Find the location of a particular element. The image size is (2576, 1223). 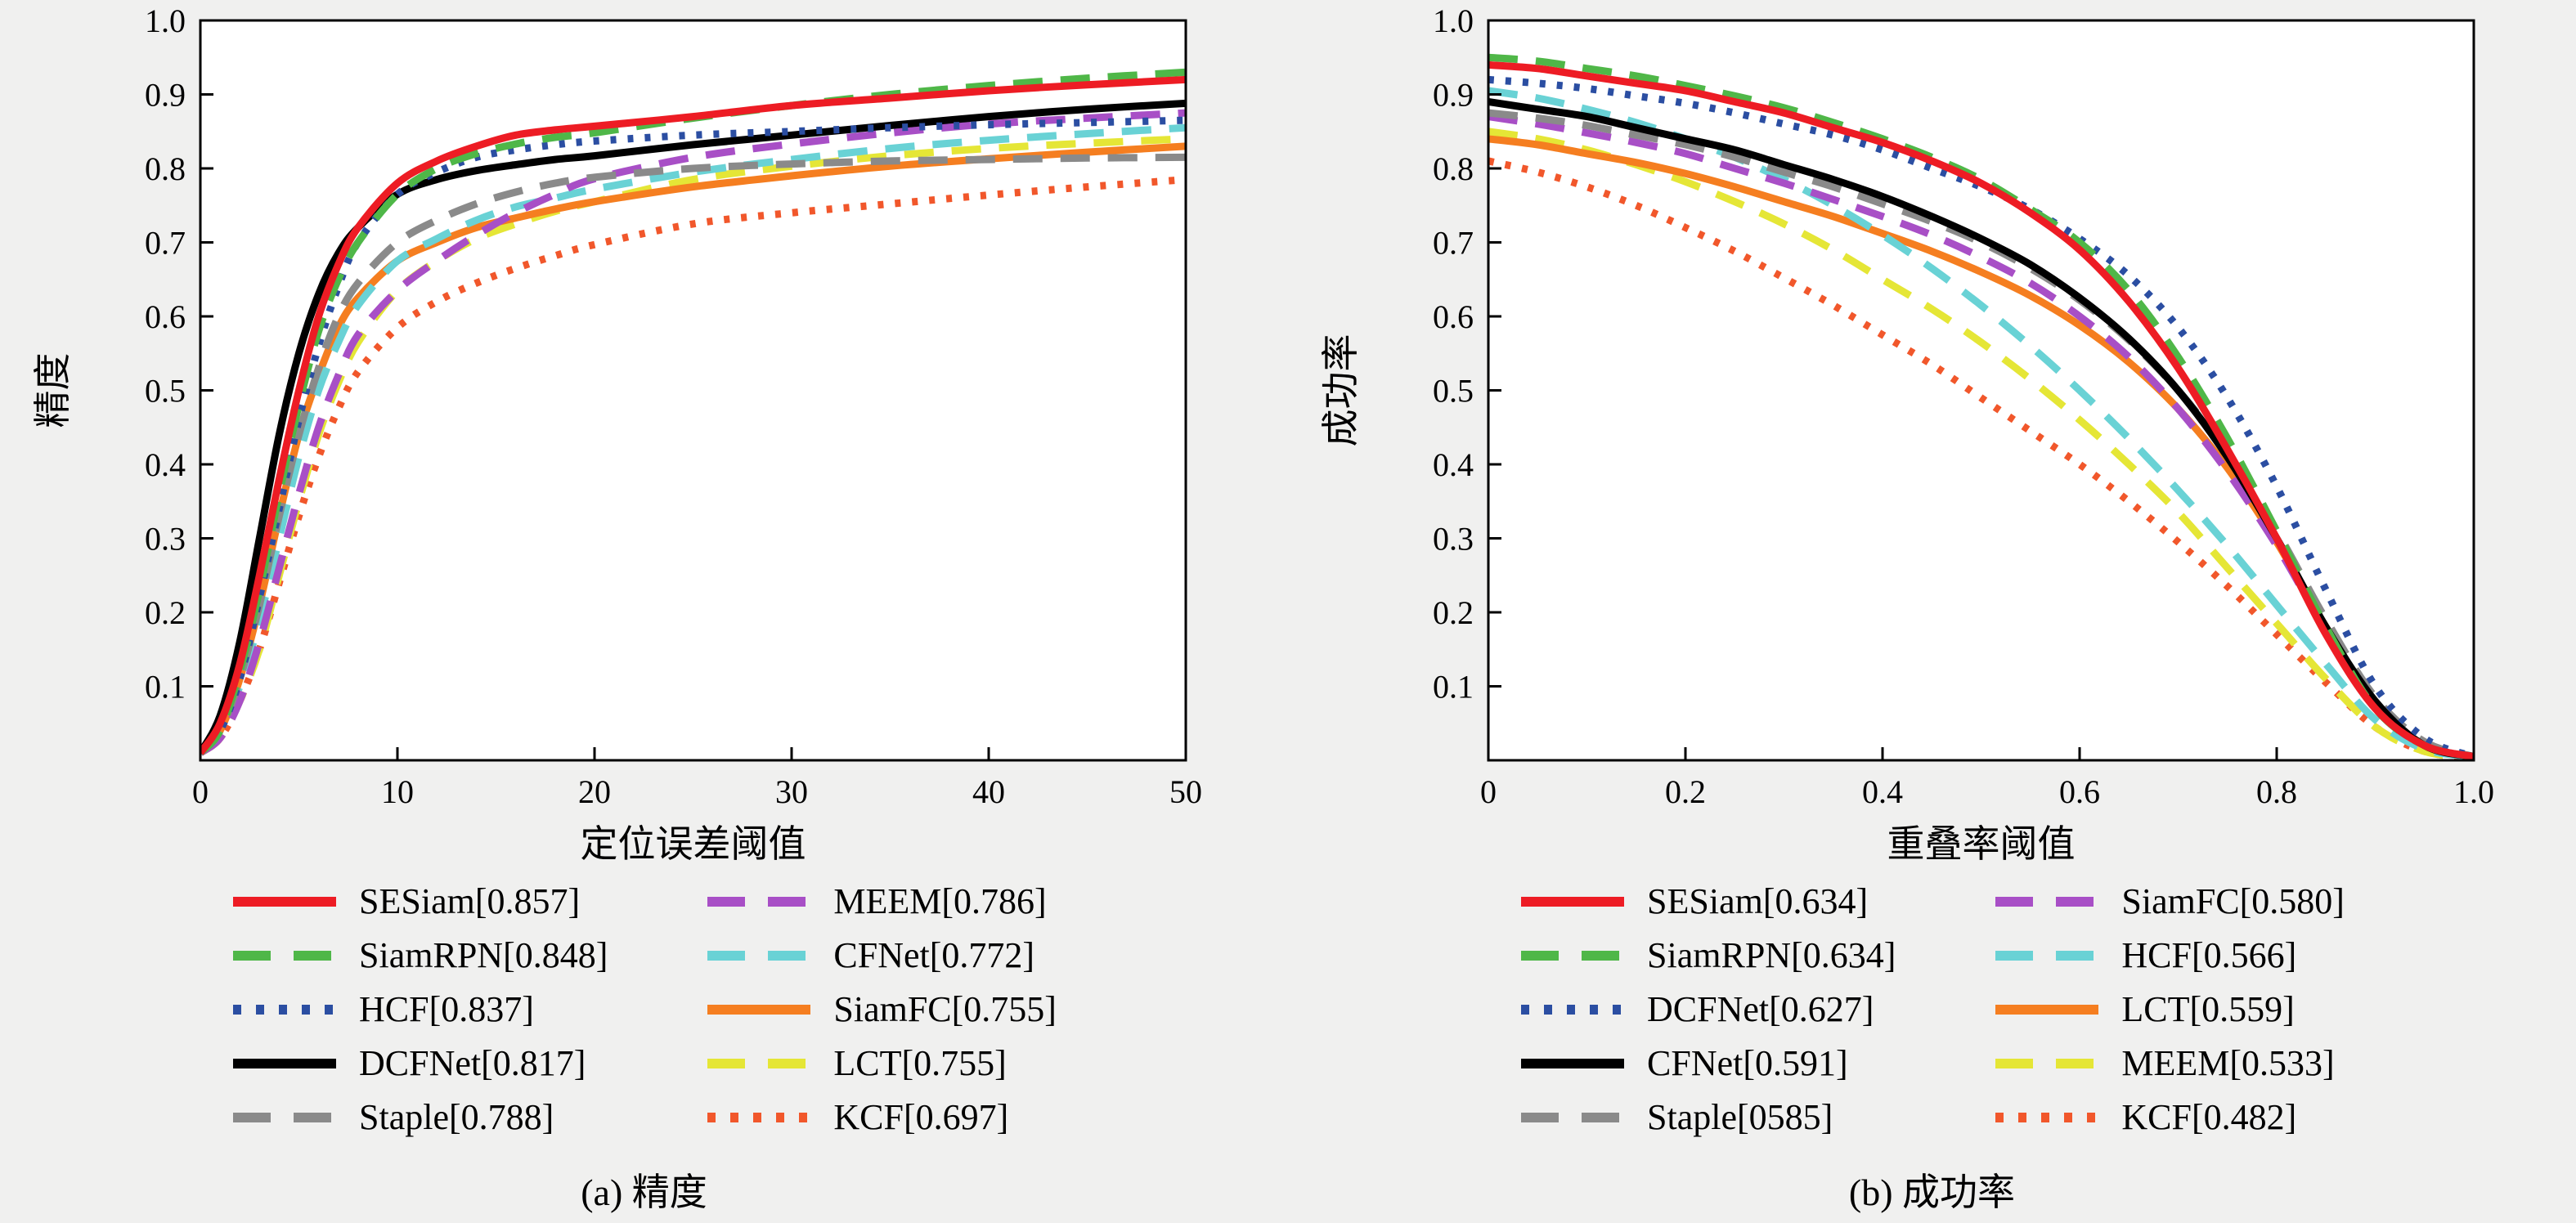

legend-item-KCF: KCF[0.697] is located at coordinates (882, 1118).